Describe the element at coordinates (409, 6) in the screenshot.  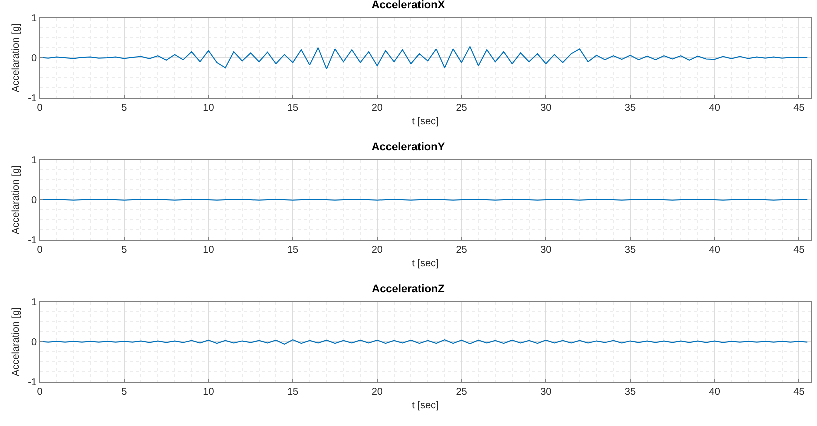
I see `chart-title: AccelerationX` at that location.